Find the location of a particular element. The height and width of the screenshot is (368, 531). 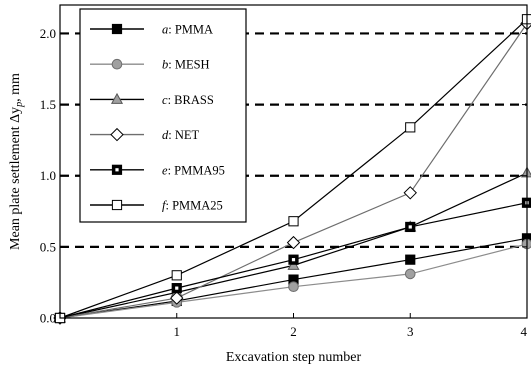

legend-label: b: MESH is located at coordinates (186, 65).